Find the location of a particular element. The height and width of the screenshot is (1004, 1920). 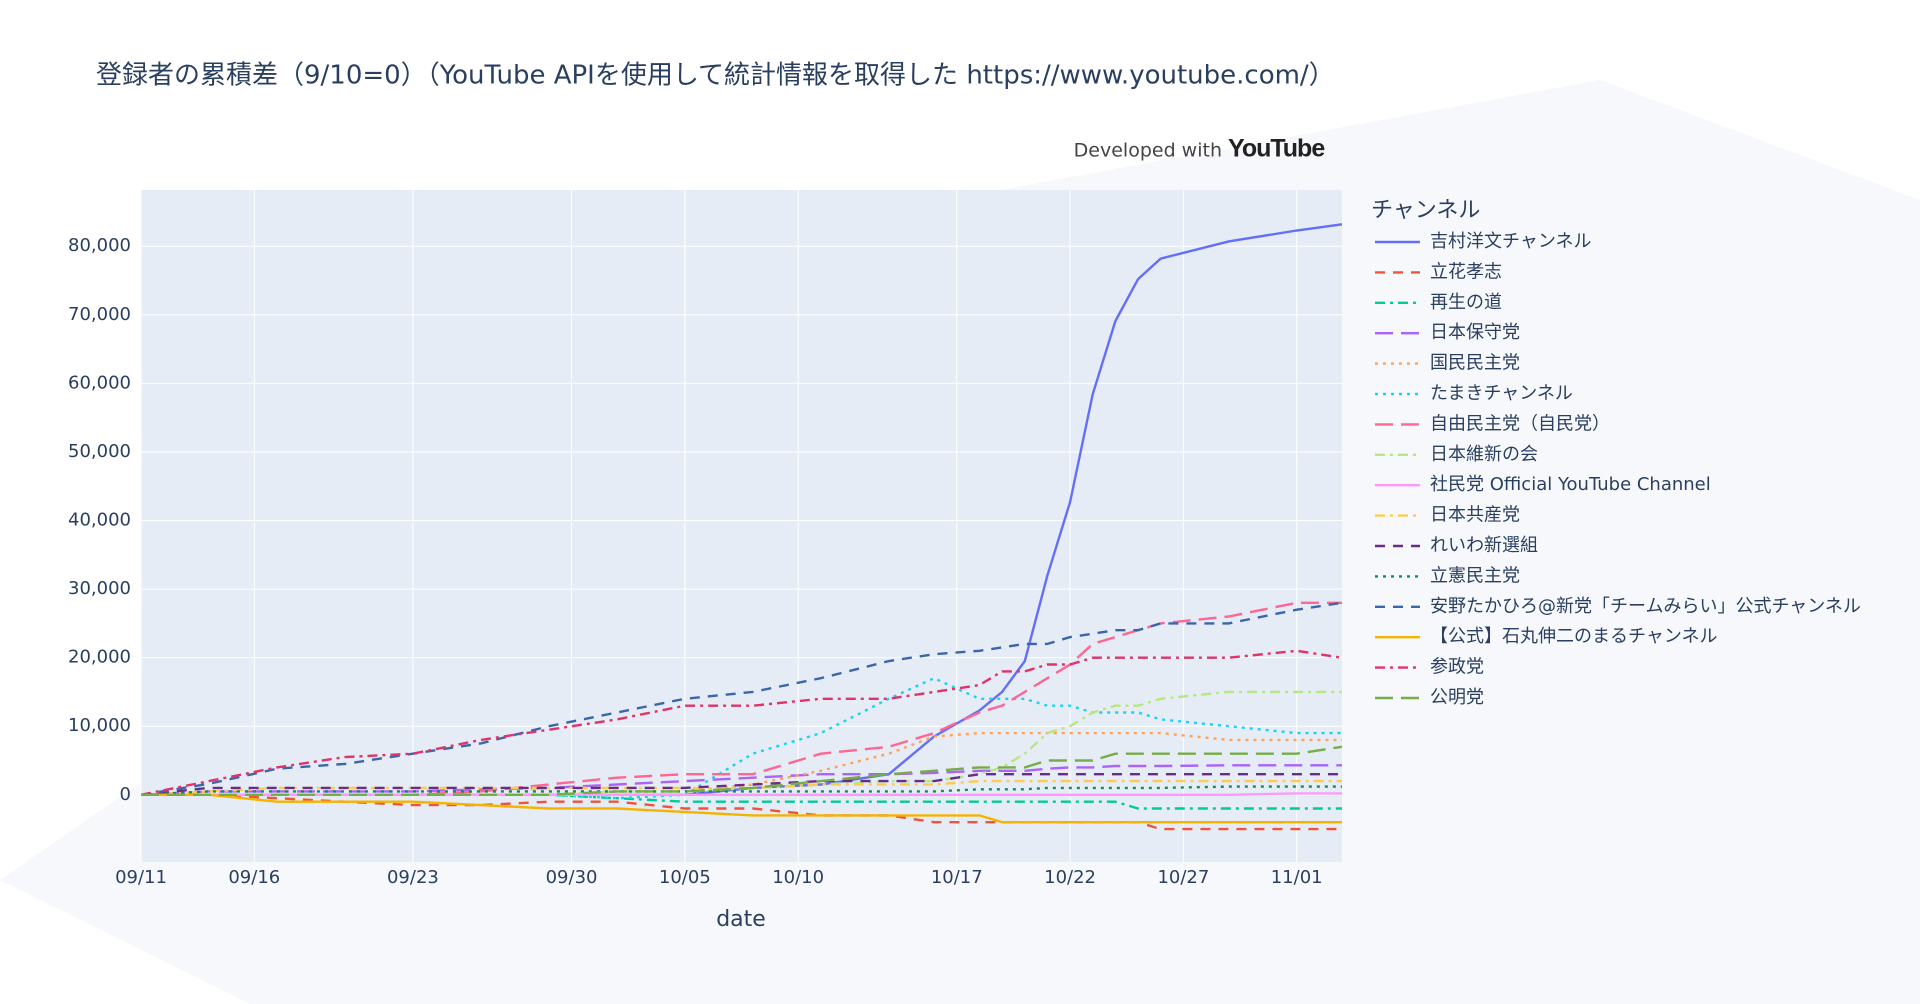

legend-label: 国民民主党 is located at coordinates (1475, 363).